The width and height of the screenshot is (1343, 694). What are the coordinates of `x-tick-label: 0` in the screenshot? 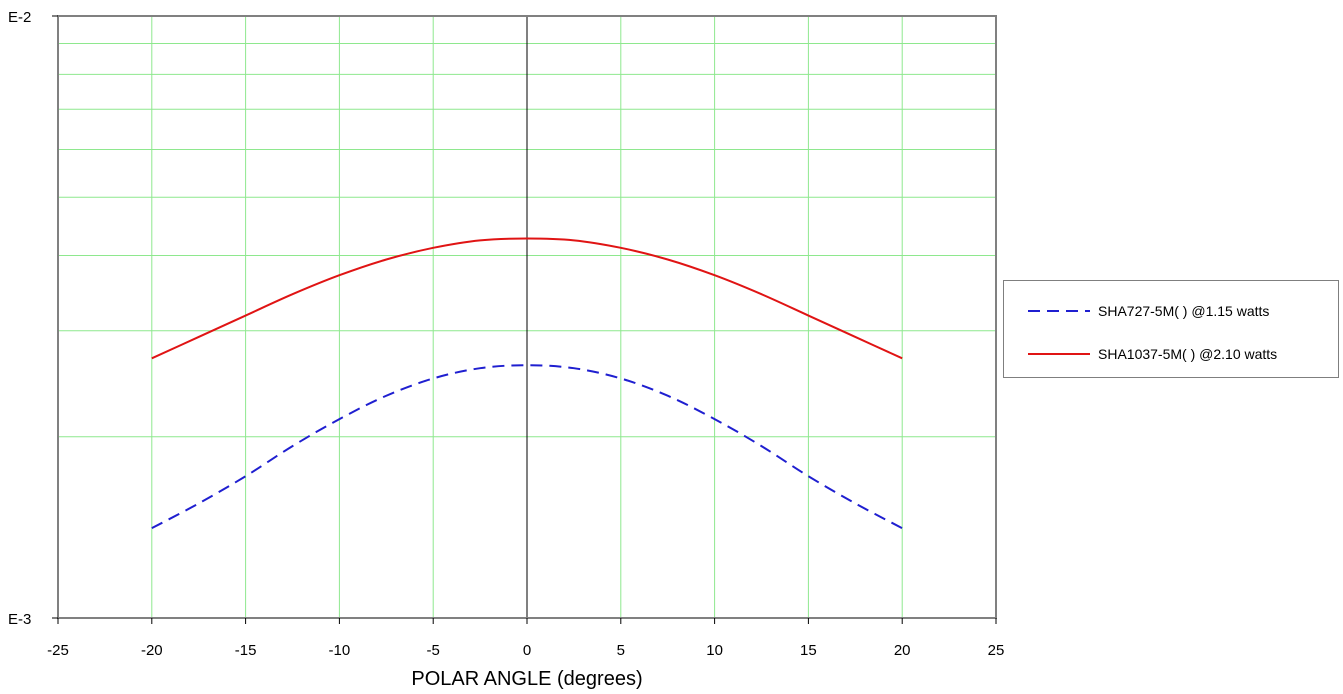 It's located at (527, 650).